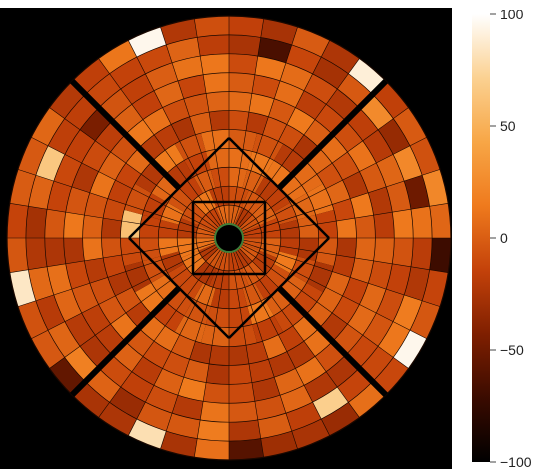 The width and height of the screenshot is (548, 471). Describe the element at coordinates (504, 238) in the screenshot. I see `colorbar-tick-label: 0` at that location.